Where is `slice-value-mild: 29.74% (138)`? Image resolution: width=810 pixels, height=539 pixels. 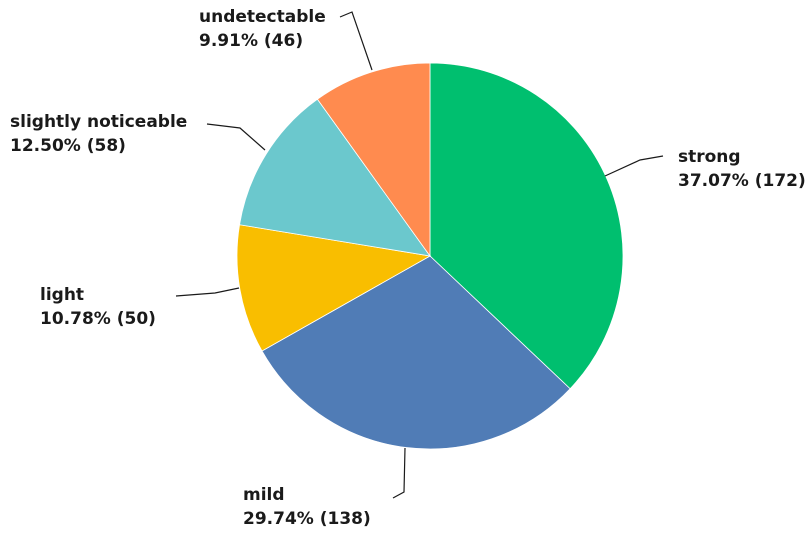
slice-value-mild: 29.74% (138) is located at coordinates (307, 519).